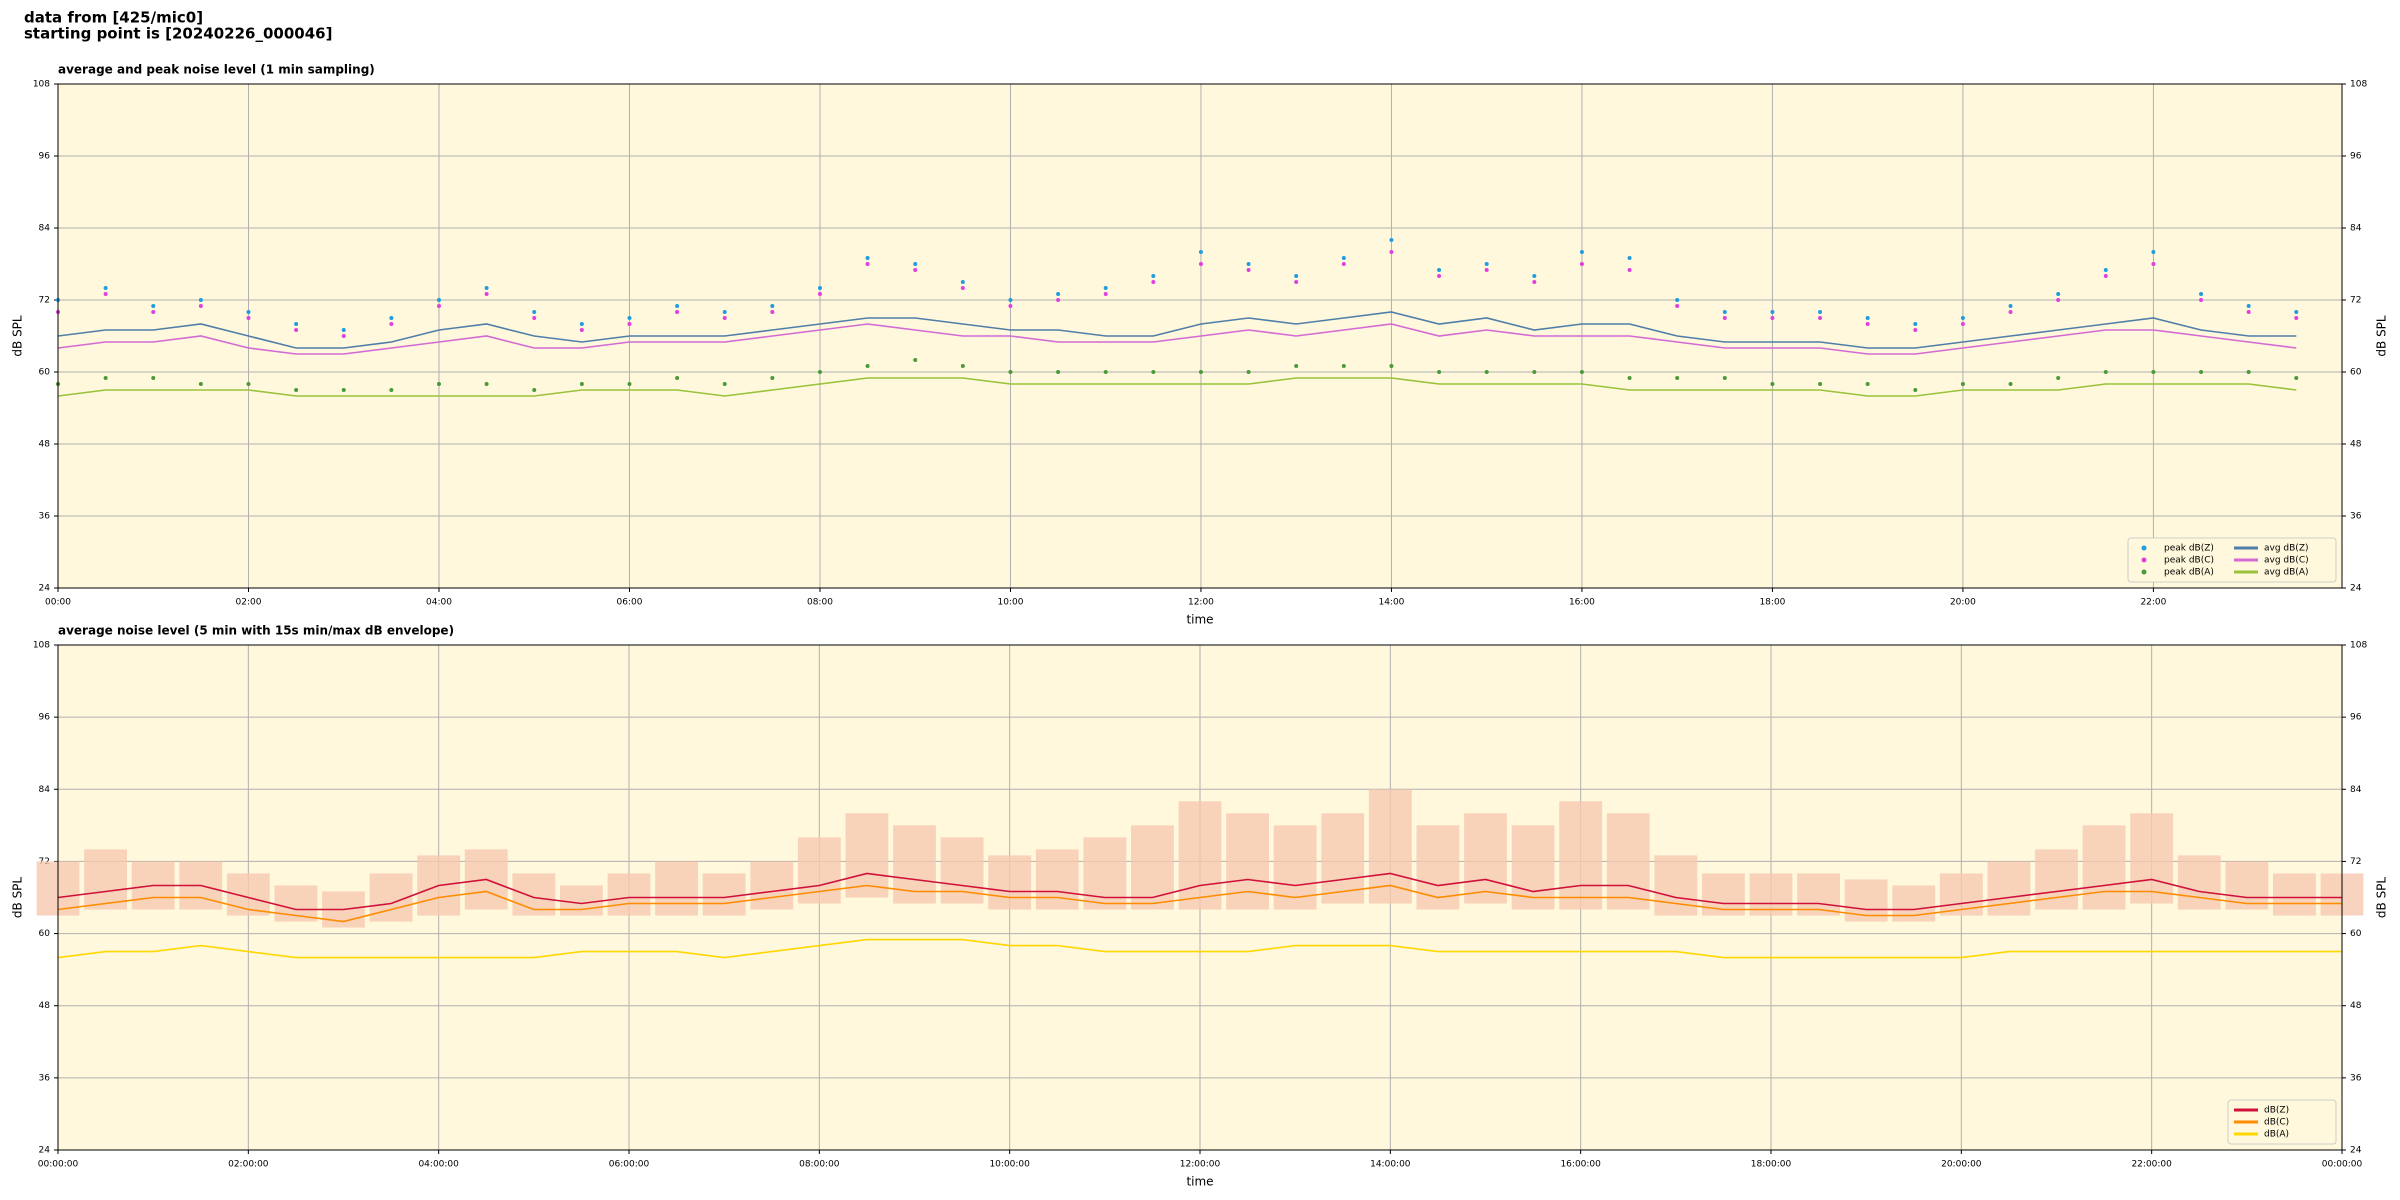 This screenshot has width=2400, height=1200. I want to click on legend-label: dB(A), so click(2276, 1135).